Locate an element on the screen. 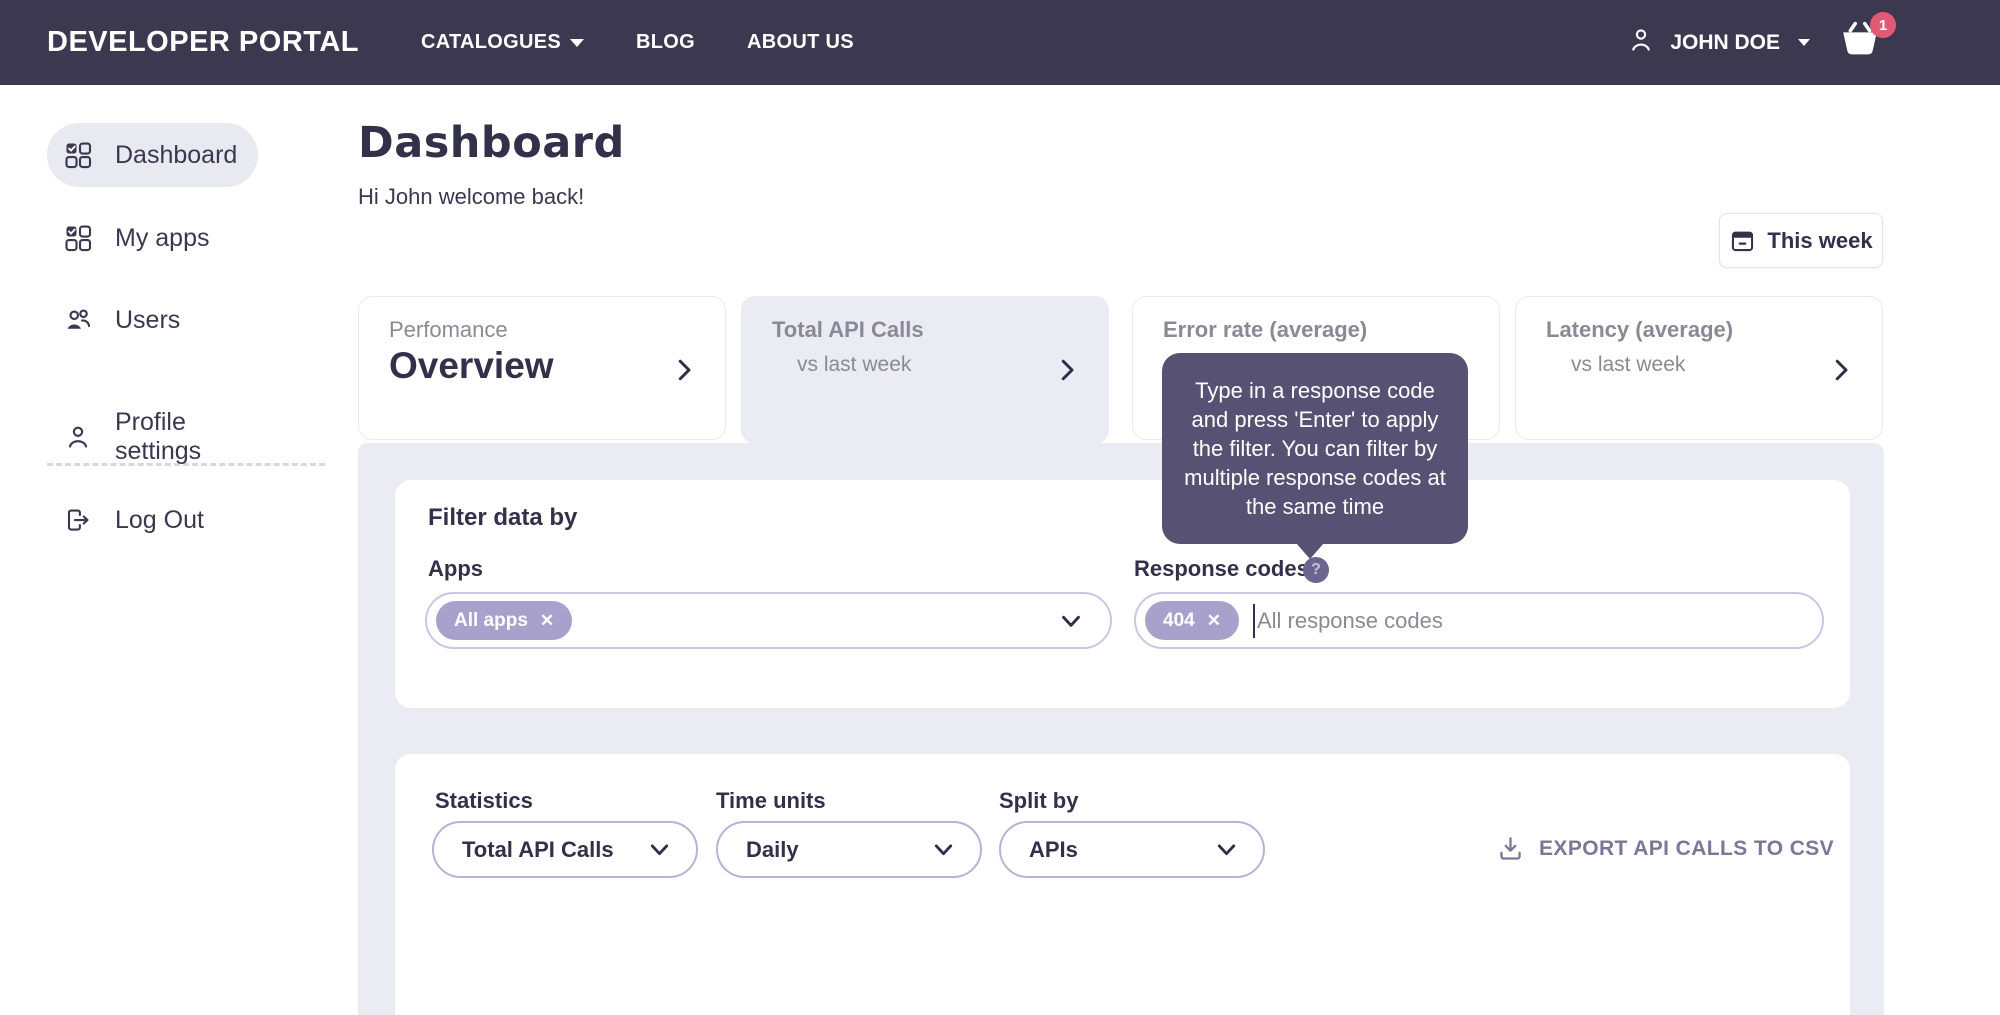 The width and height of the screenshot is (2000, 1015). card-title: Latency (average) is located at coordinates (1640, 329).